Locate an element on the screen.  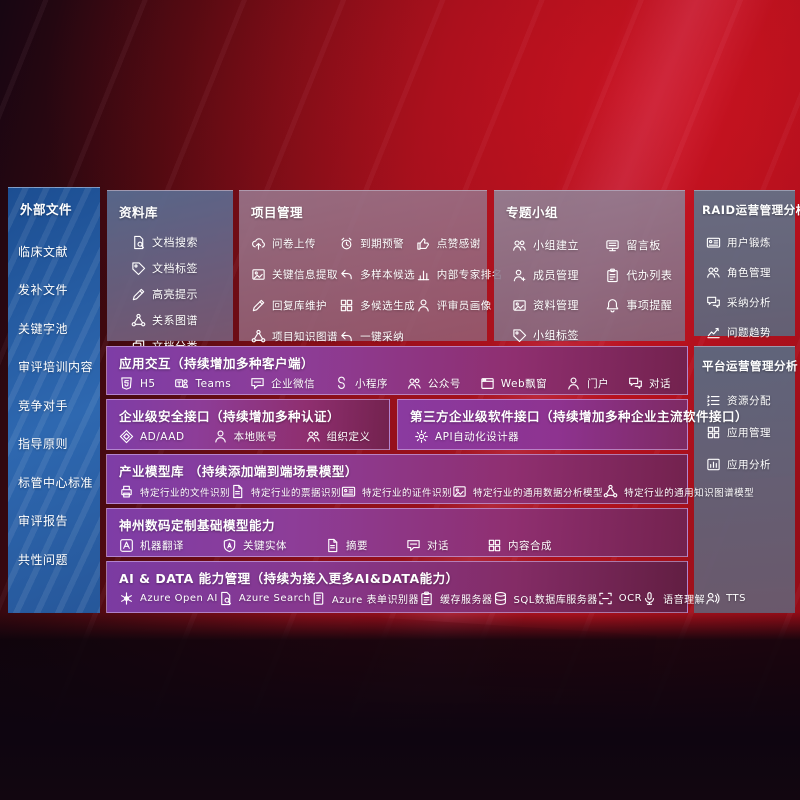
network-icon is located at coordinates (610, 491).